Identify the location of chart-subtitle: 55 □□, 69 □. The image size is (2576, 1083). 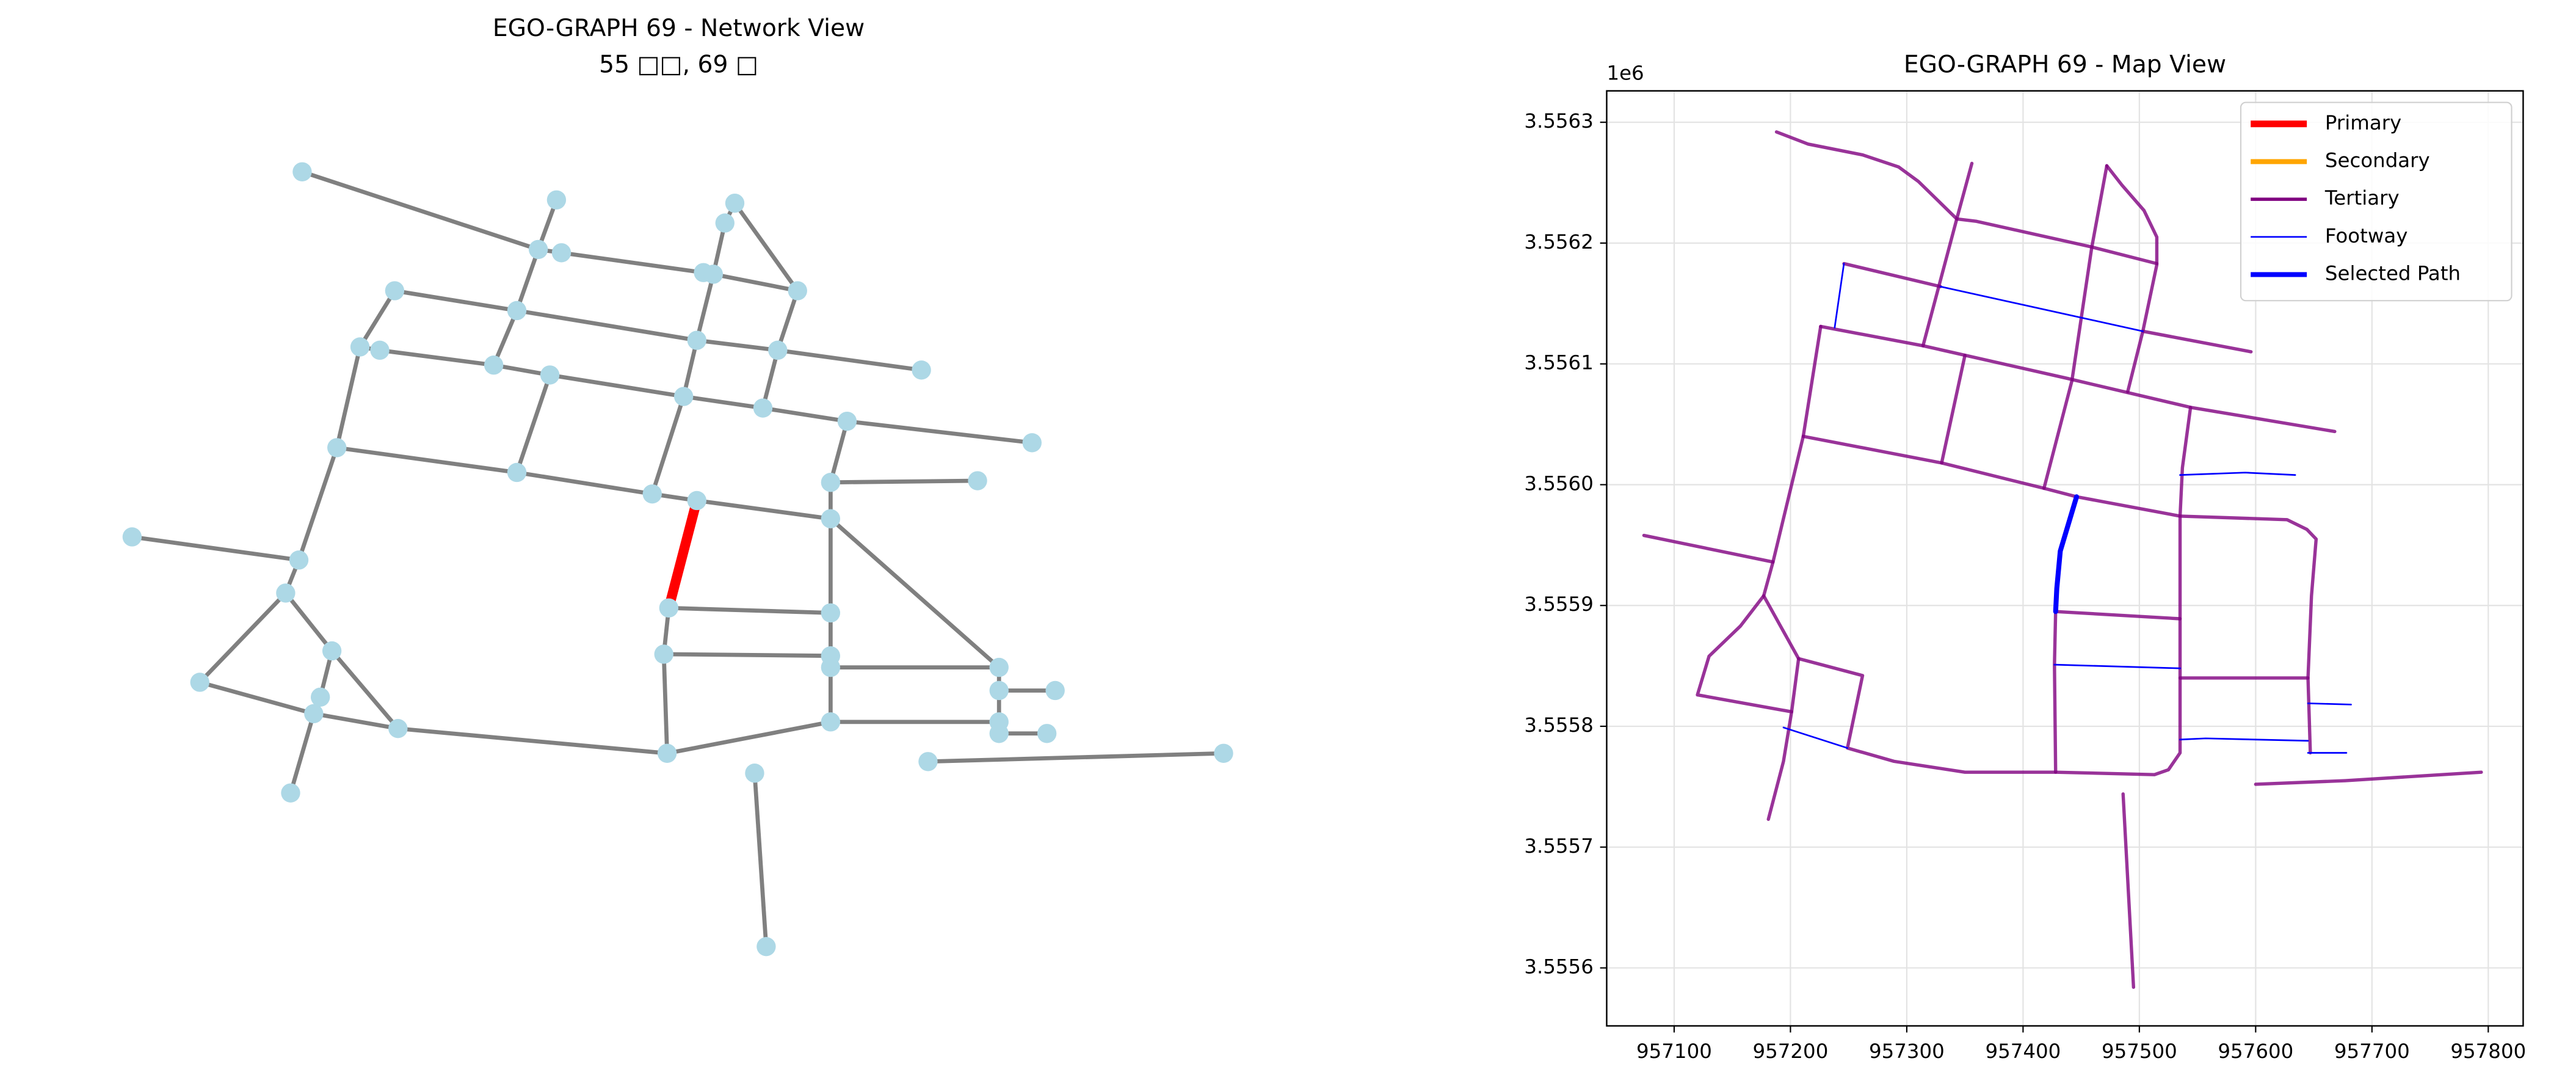
(678, 65).